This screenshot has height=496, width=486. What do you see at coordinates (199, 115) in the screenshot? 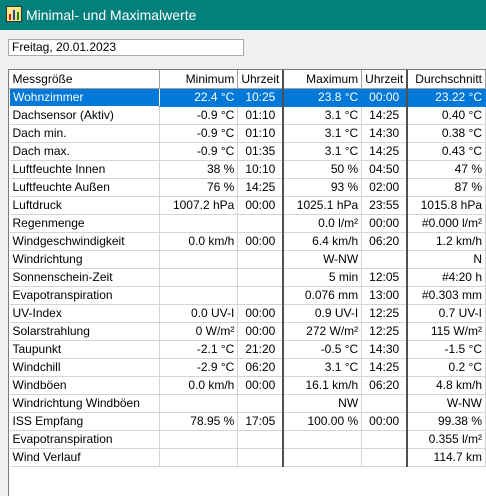
I see `cell-minimum: -0.9 °C` at bounding box center [199, 115].